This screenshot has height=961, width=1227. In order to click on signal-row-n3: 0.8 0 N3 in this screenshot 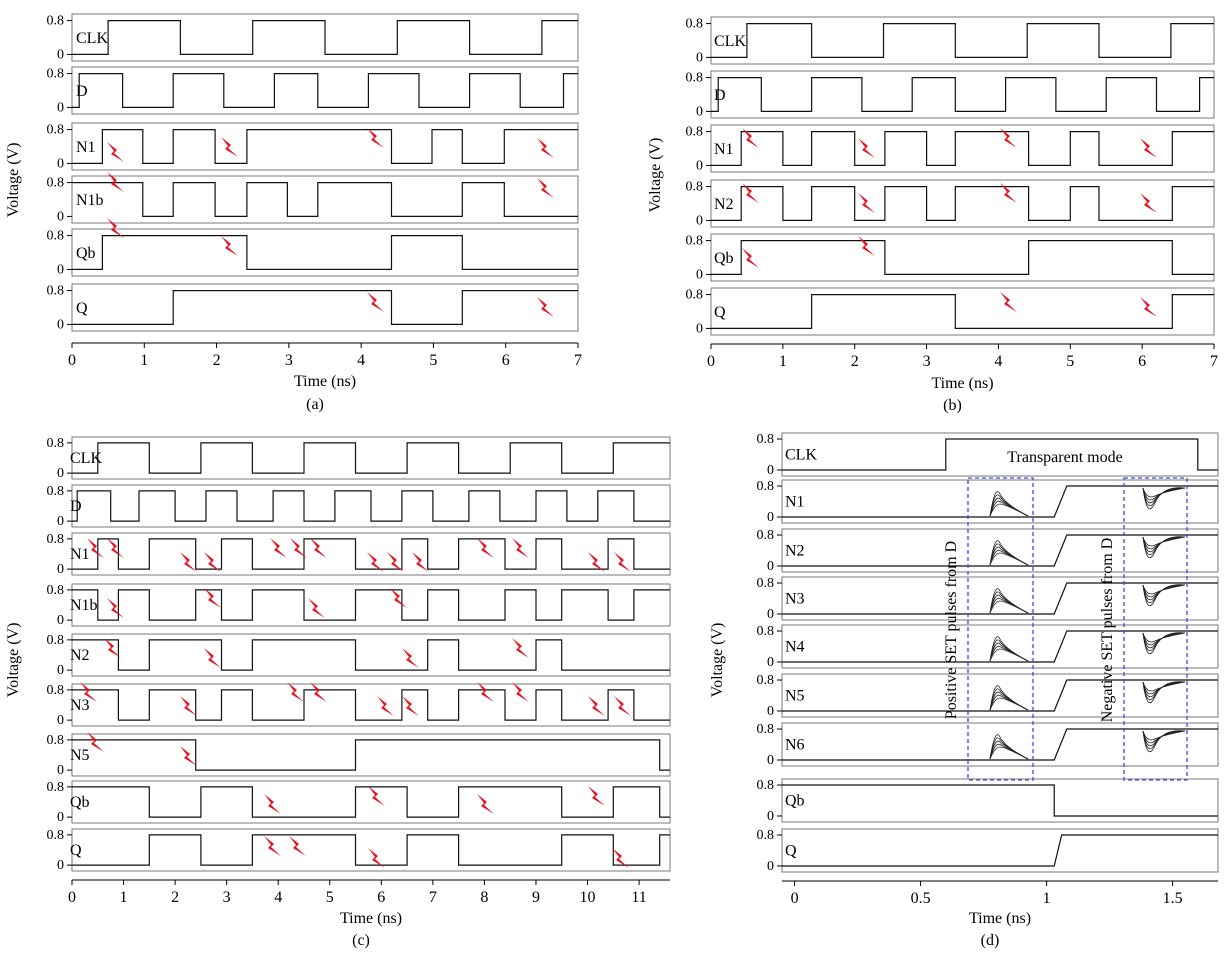, I will do `click(988, 599)`.